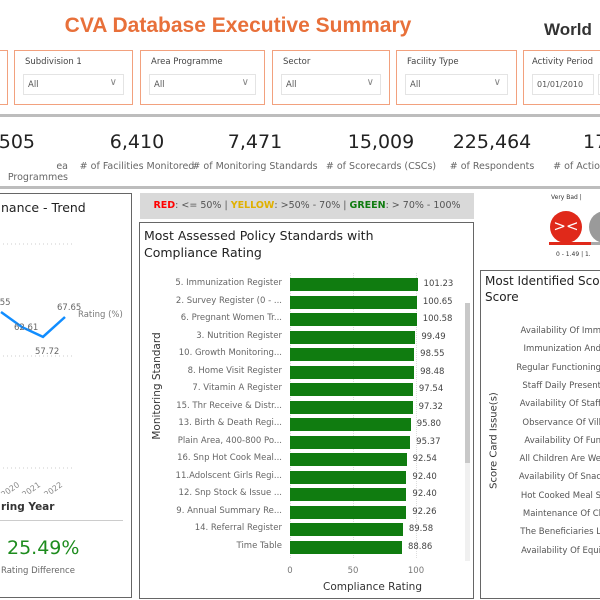 The height and width of the screenshot is (600, 600). Describe the element at coordinates (137, 142) in the screenshot. I see `kpi-value: 6,410` at that location.